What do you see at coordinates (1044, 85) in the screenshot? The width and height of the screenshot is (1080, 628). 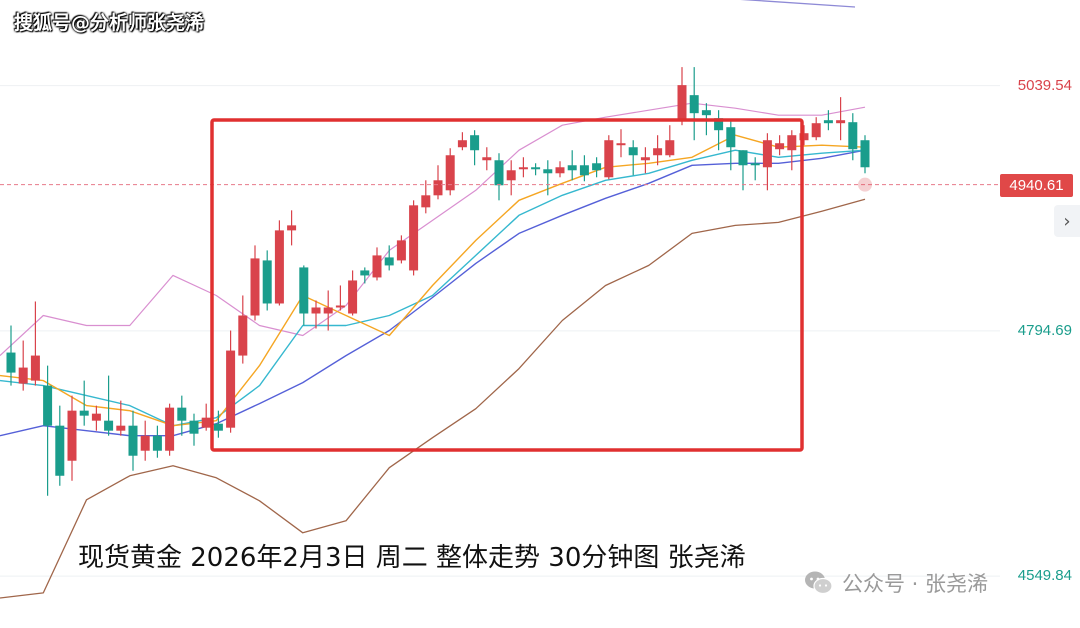 I see `y-tick-label: 5039.54` at bounding box center [1044, 85].